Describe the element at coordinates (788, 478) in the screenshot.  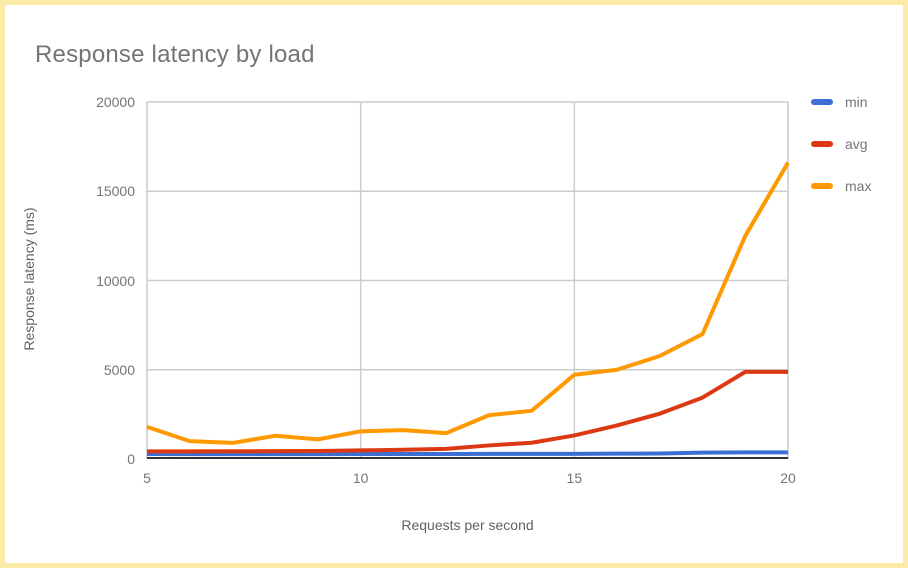
I see `x-tick-label: 20` at that location.